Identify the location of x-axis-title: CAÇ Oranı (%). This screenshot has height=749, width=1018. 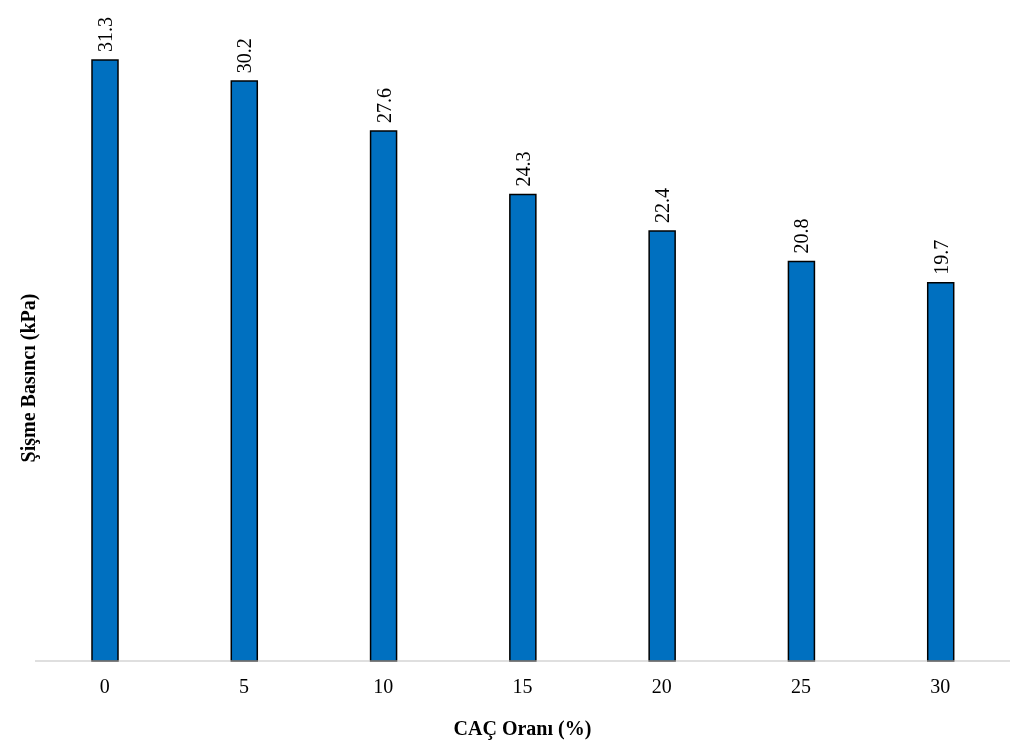
(522, 728).